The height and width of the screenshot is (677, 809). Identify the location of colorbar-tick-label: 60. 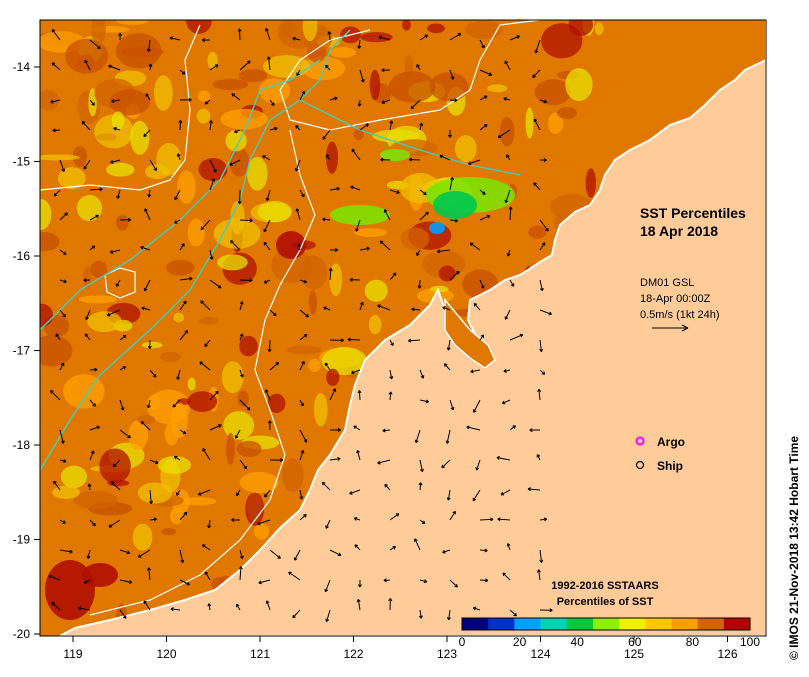
(635, 642).